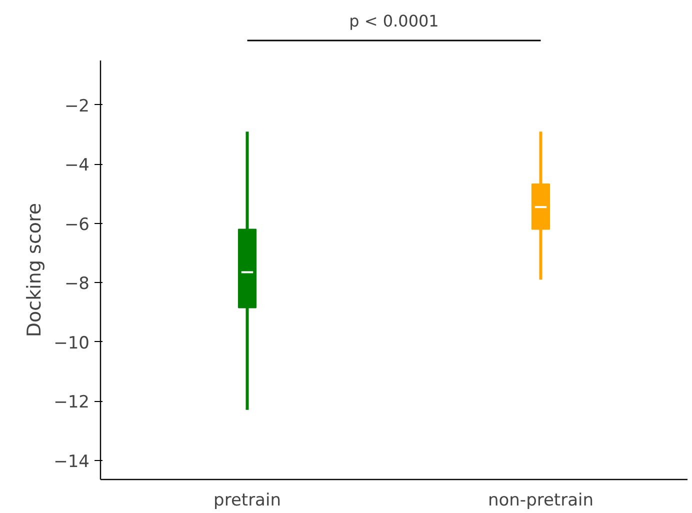 This screenshot has width=692, height=513. Describe the element at coordinates (35, 270) in the screenshot. I see `y-axis-title: Docking score` at that location.